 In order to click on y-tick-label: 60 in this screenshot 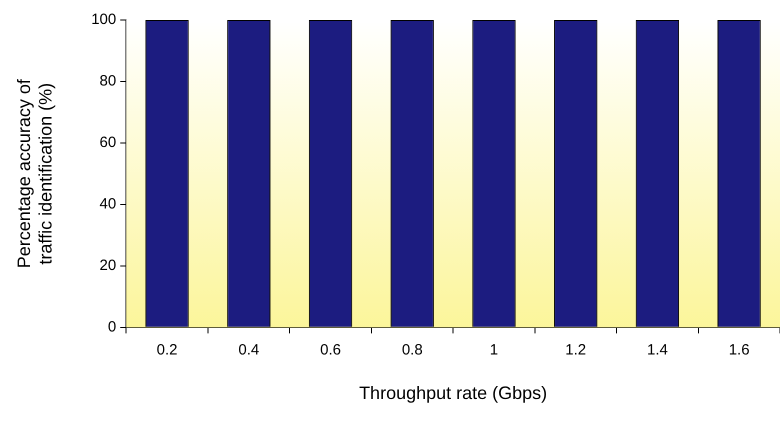, I will do `click(108, 143)`.